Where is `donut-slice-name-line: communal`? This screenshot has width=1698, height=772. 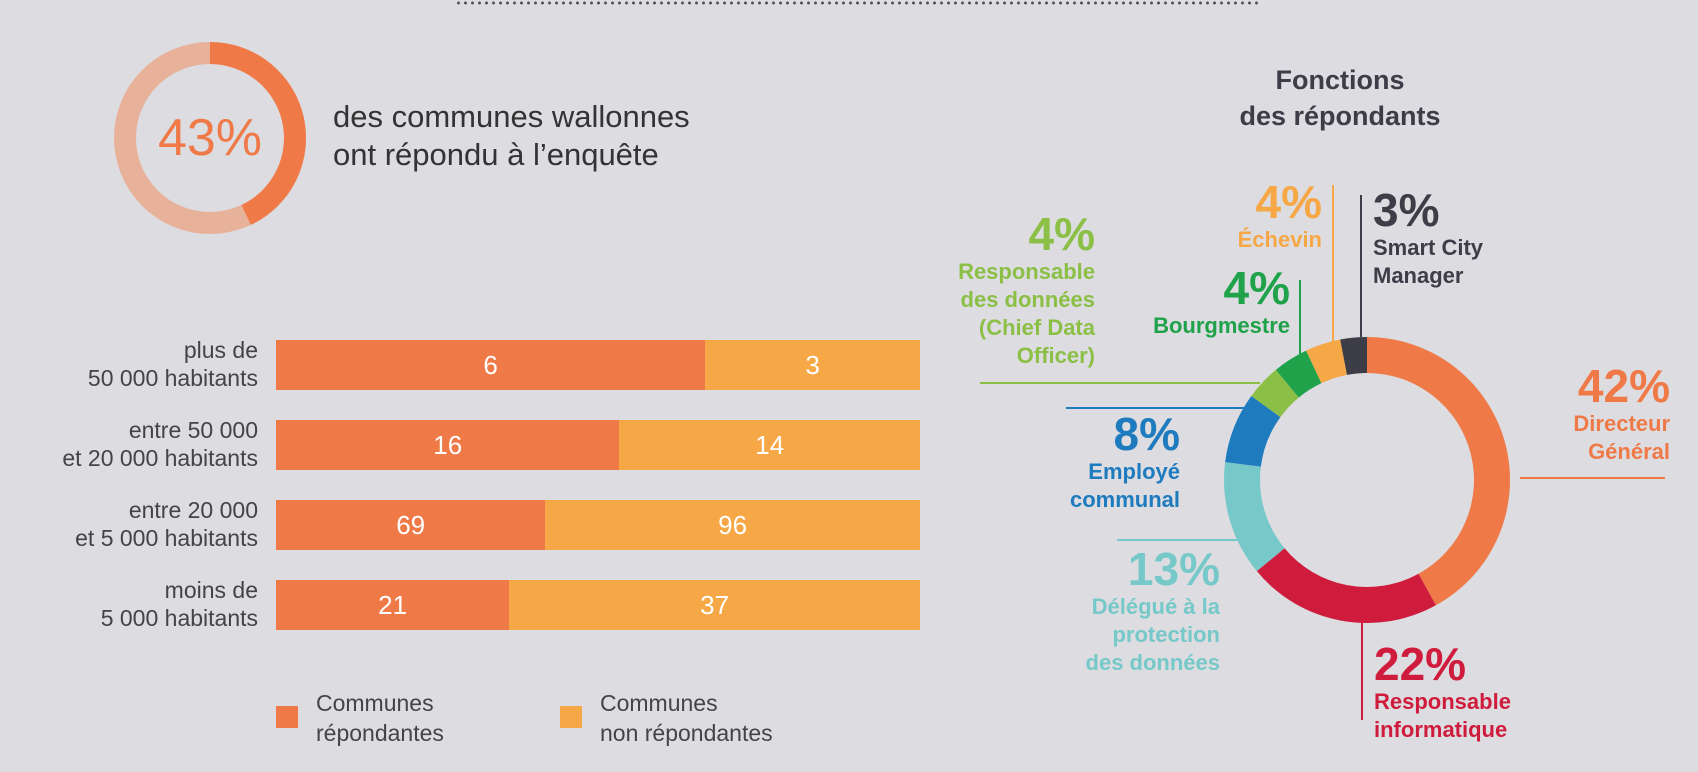 donut-slice-name-line: communal is located at coordinates (1124, 499).